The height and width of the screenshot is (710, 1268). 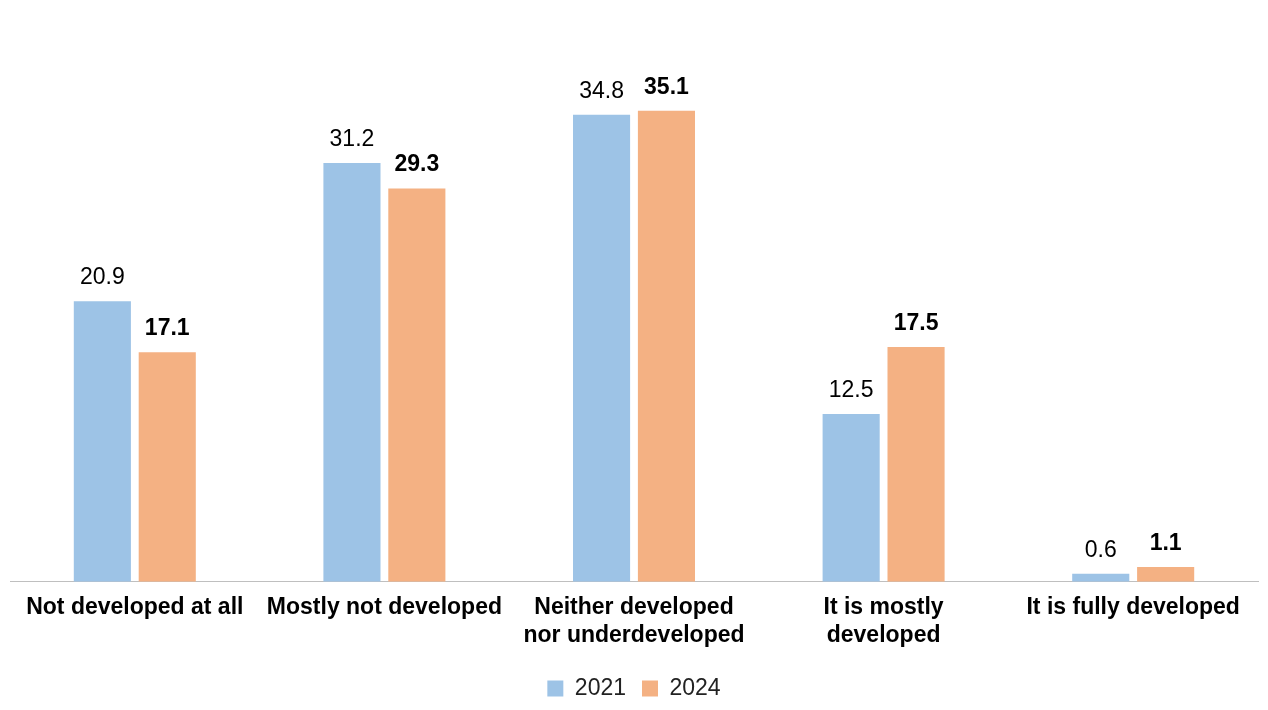 What do you see at coordinates (883, 619) in the screenshot?
I see `x-tick-label: It is mostly developed` at bounding box center [883, 619].